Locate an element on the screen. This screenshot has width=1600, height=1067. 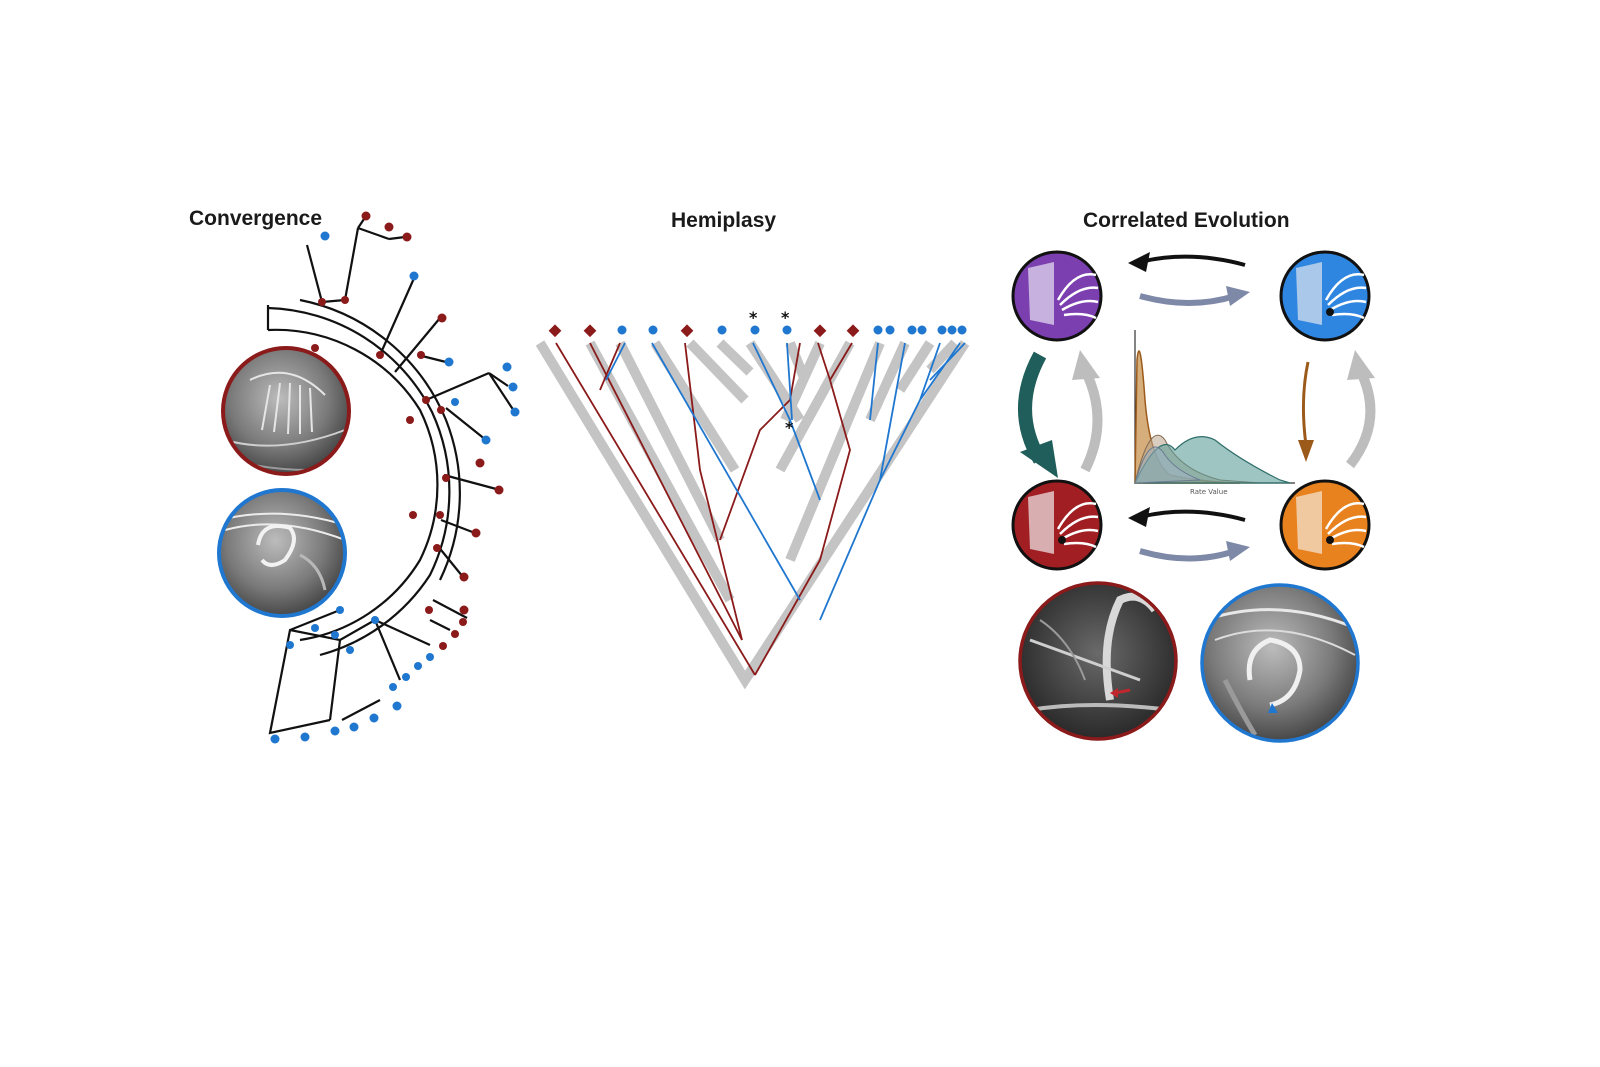
species-tree-gray is located at coordinates (752, 514).